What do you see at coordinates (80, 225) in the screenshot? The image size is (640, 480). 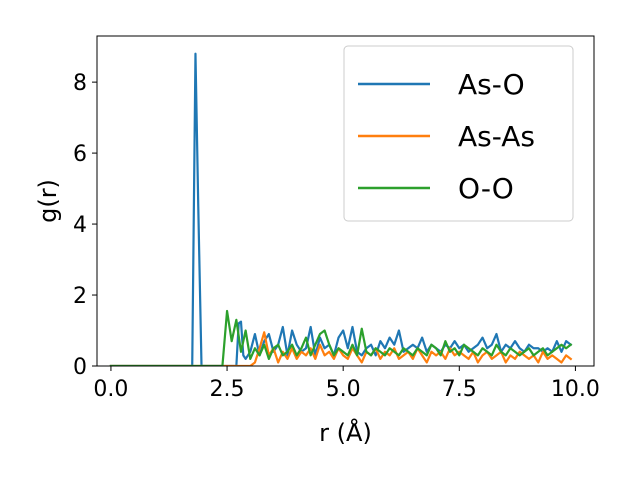 I see `y-tick-label: 4` at bounding box center [80, 225].